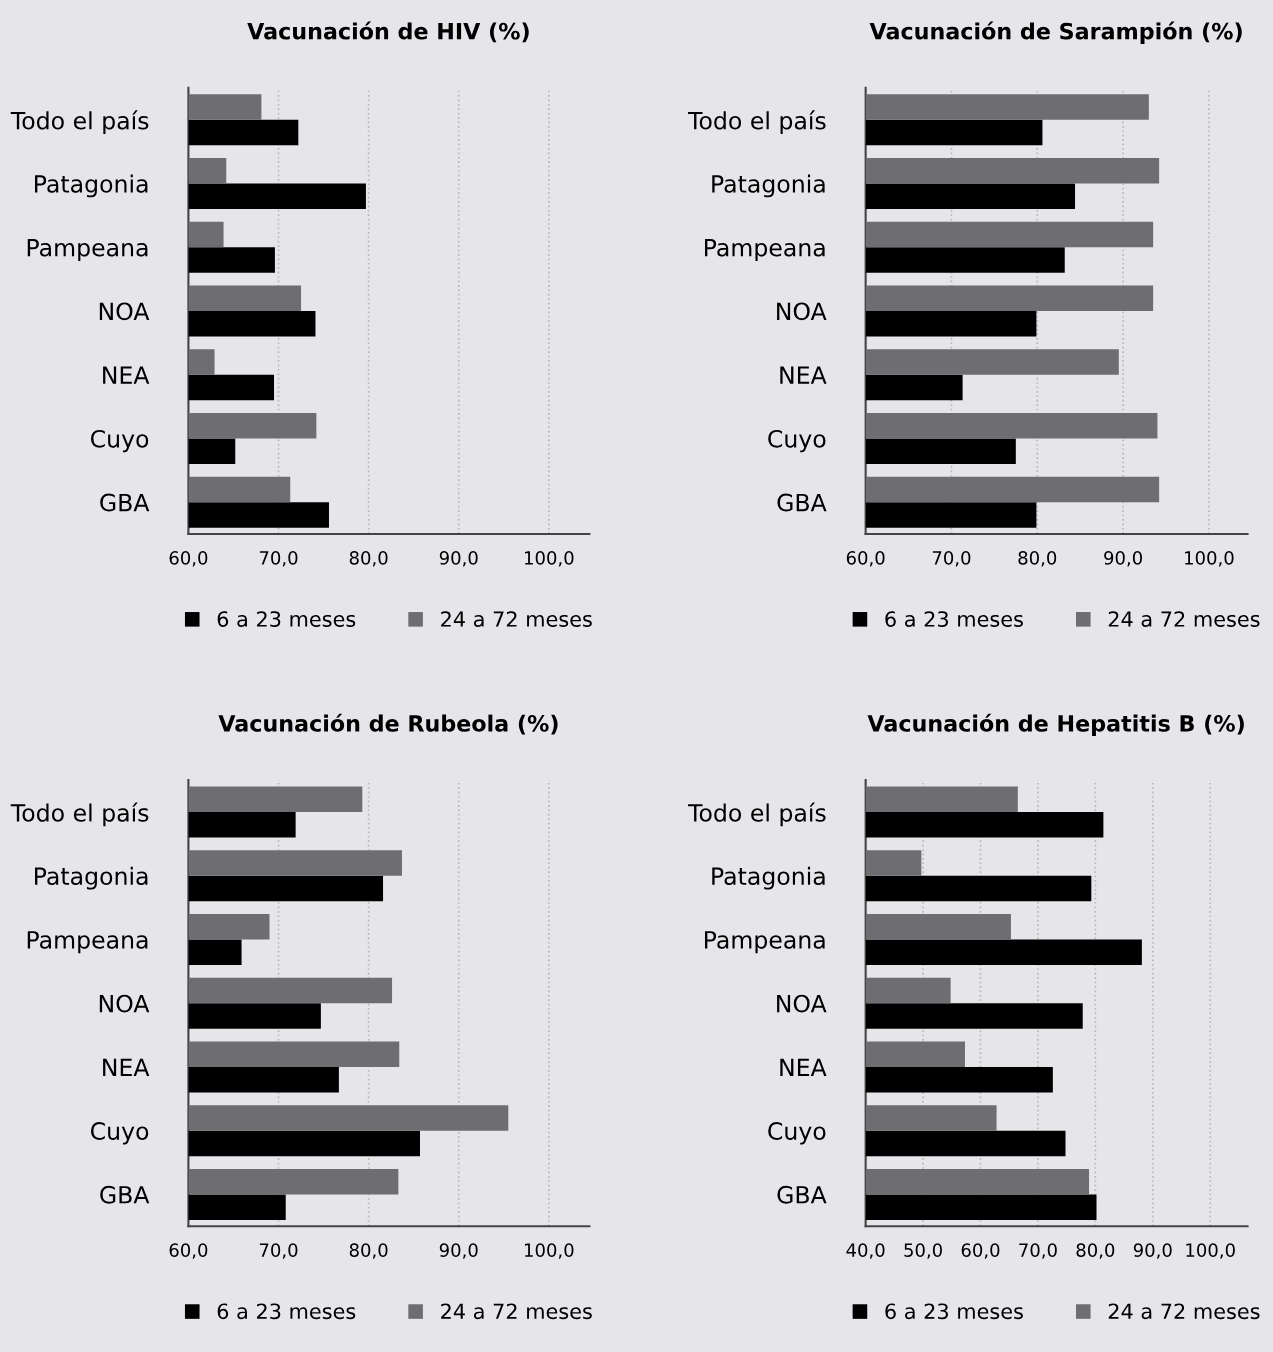 The image size is (1273, 1352). What do you see at coordinates (1055, 32) in the screenshot?
I see `chart-title: Vacunación de Sarampión (%)` at bounding box center [1055, 32].